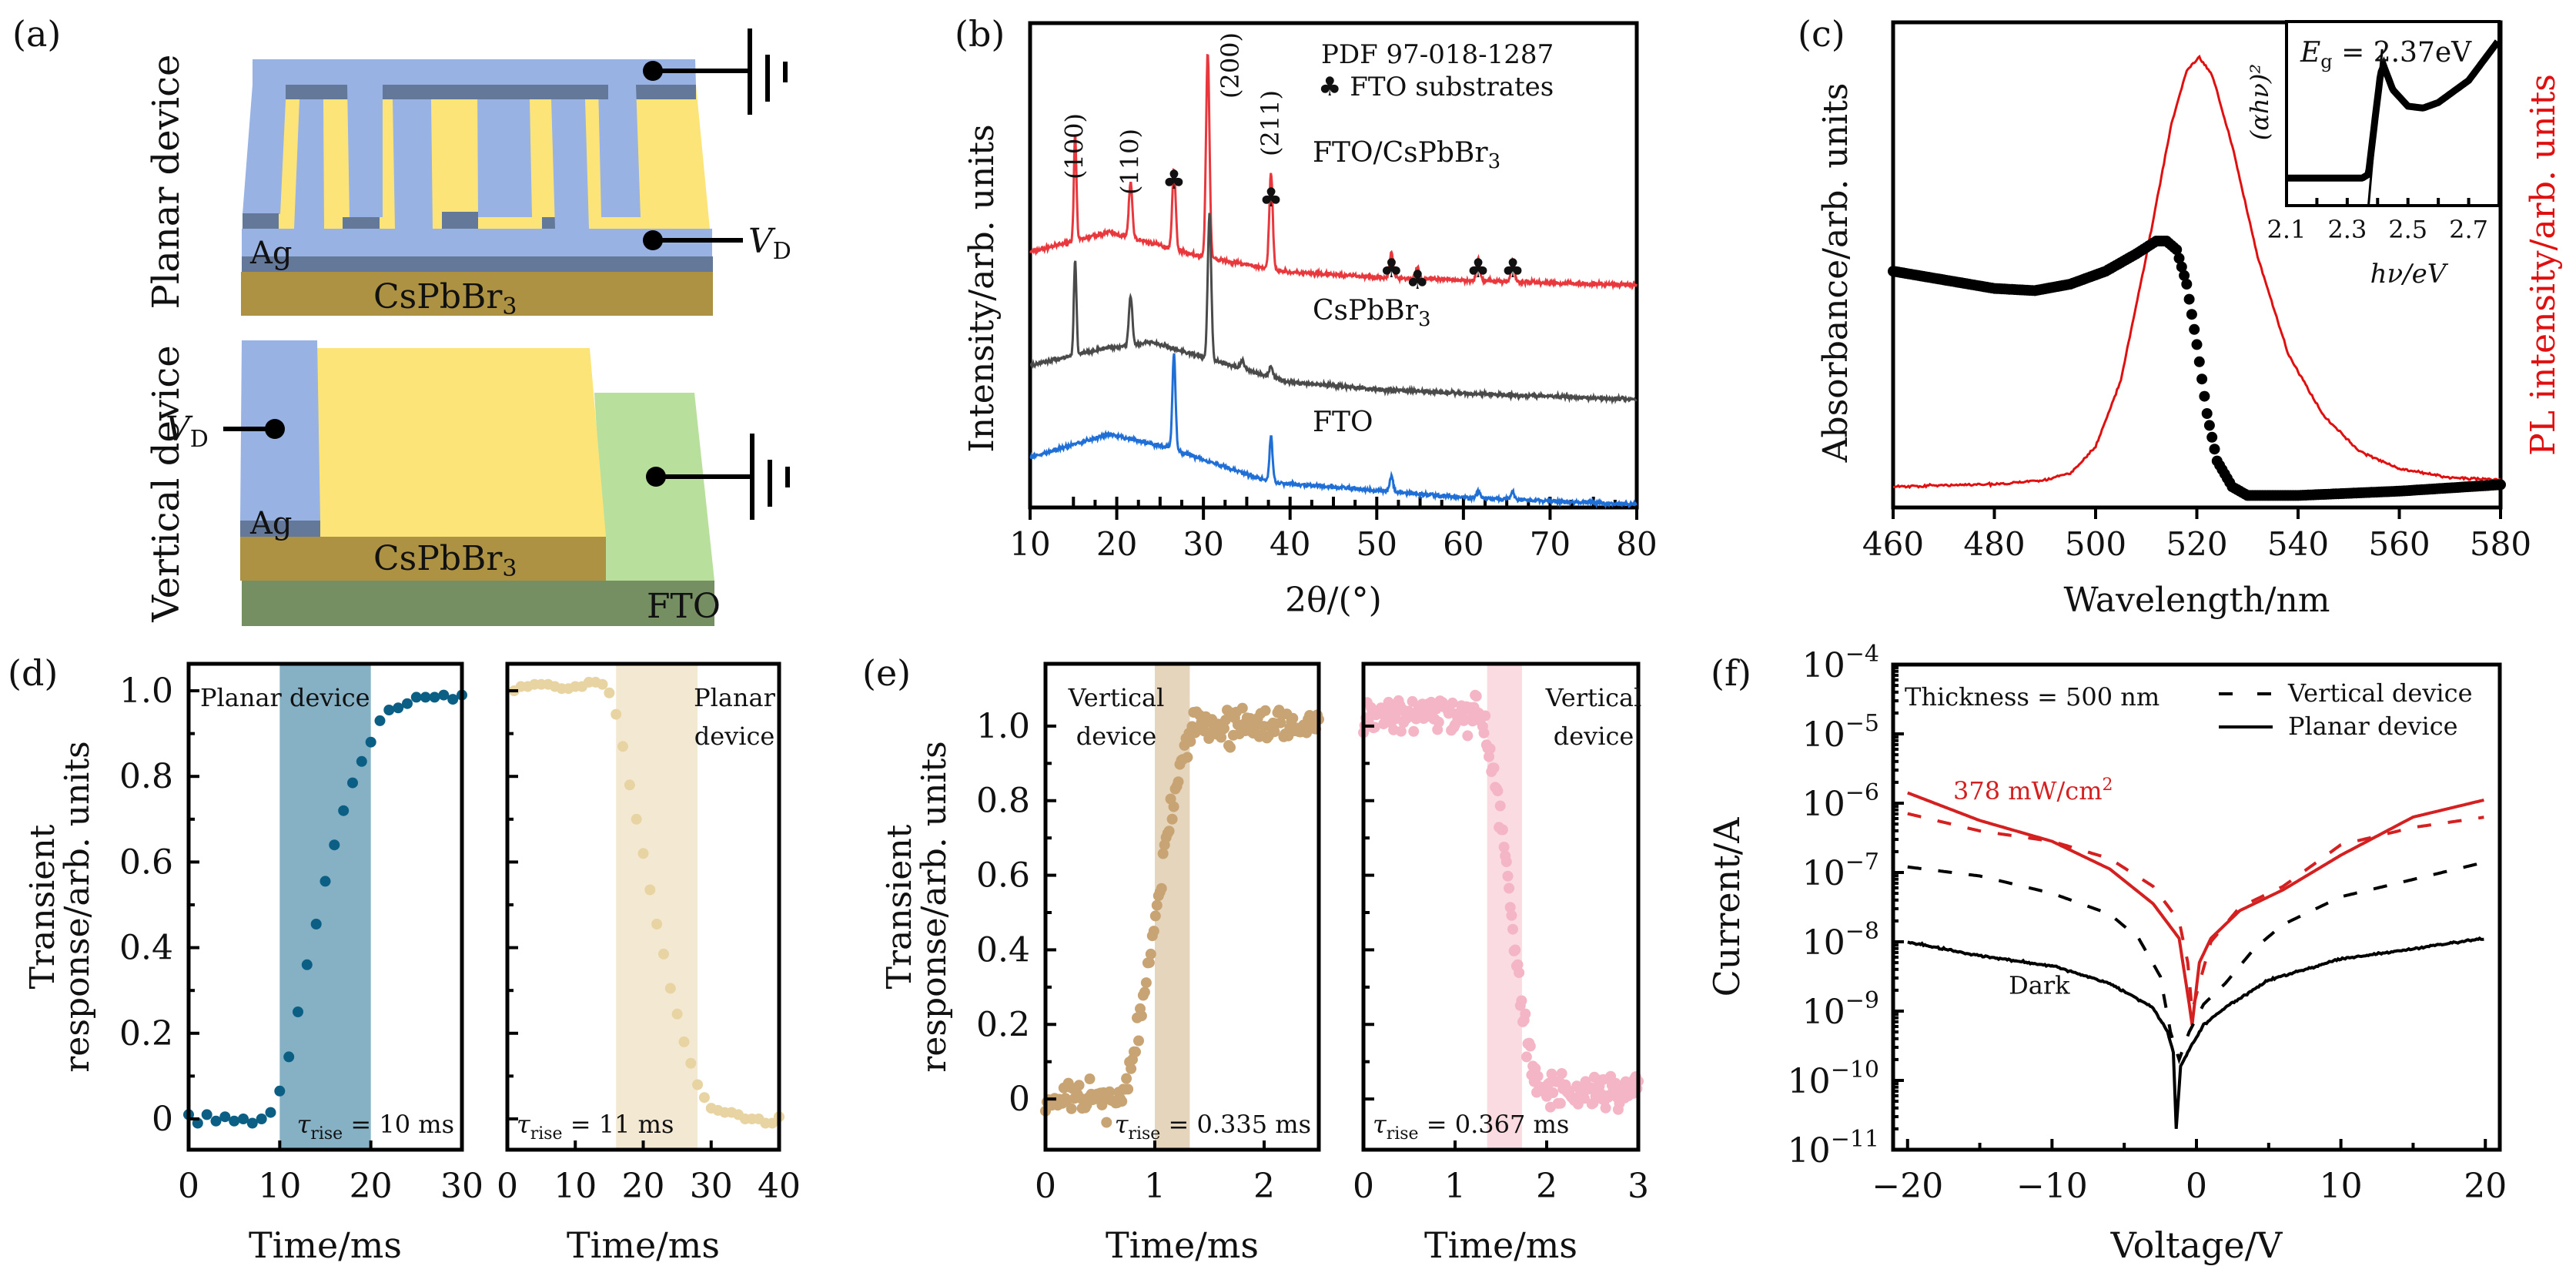 This screenshot has width=2576, height=1266. I want to click on y-axis-title-line1: Transient, so click(900, 907).